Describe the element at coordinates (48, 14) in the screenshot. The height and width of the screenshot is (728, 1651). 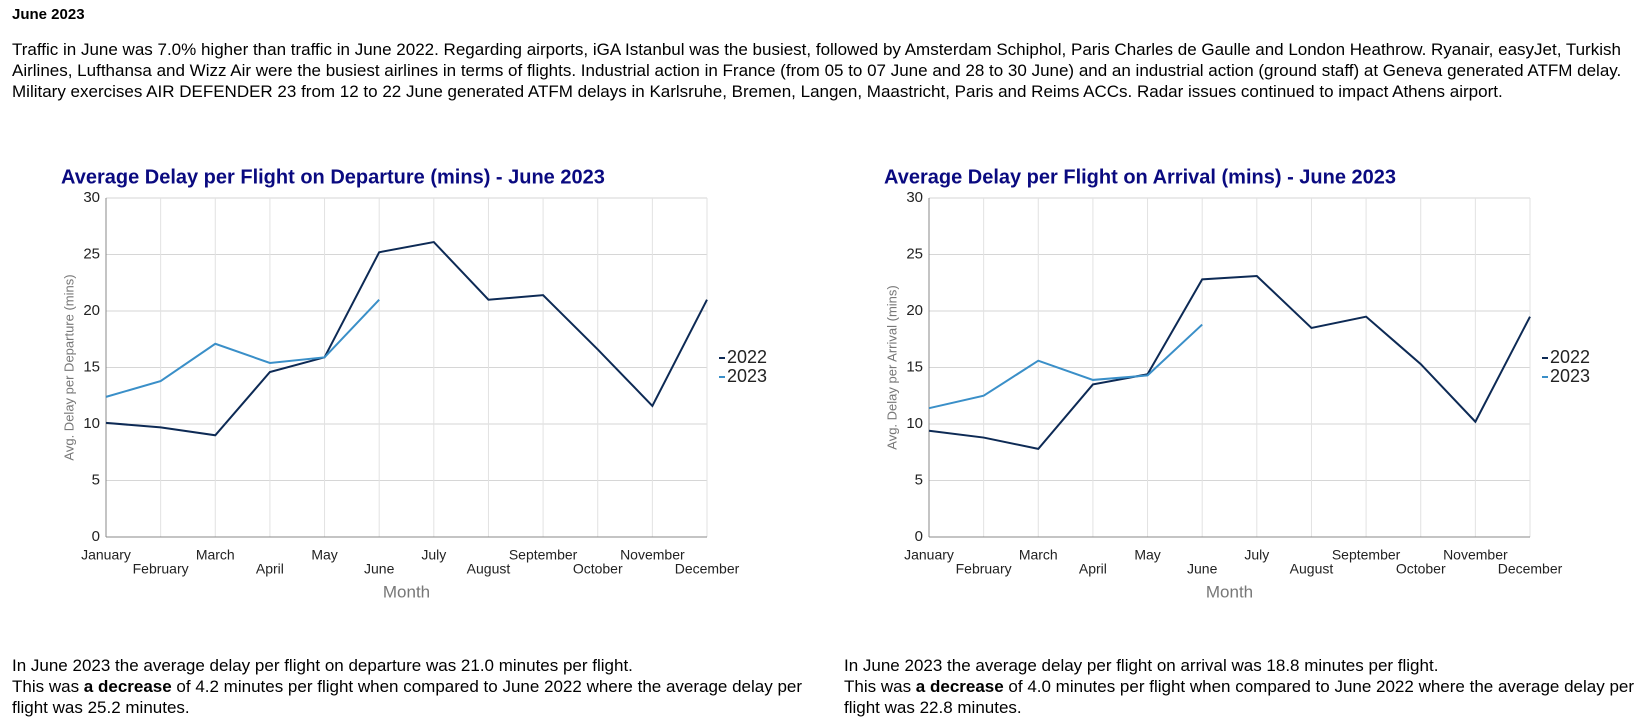
I see `page-title: June 2023` at that location.